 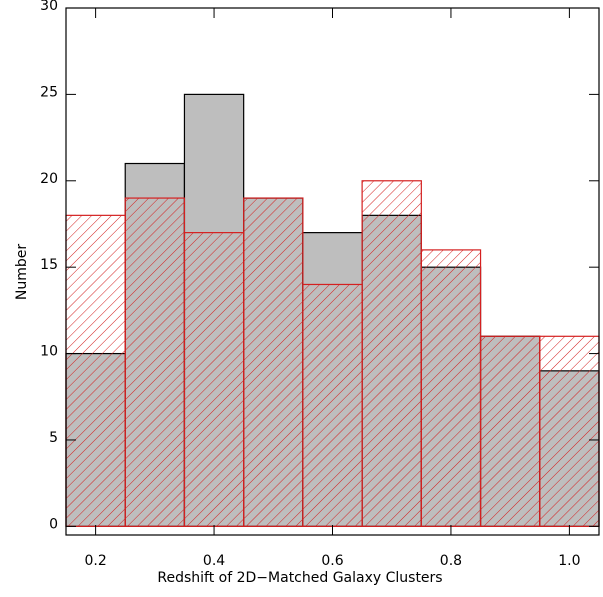 I want to click on y-tick-label: 5, so click(x=53, y=438).